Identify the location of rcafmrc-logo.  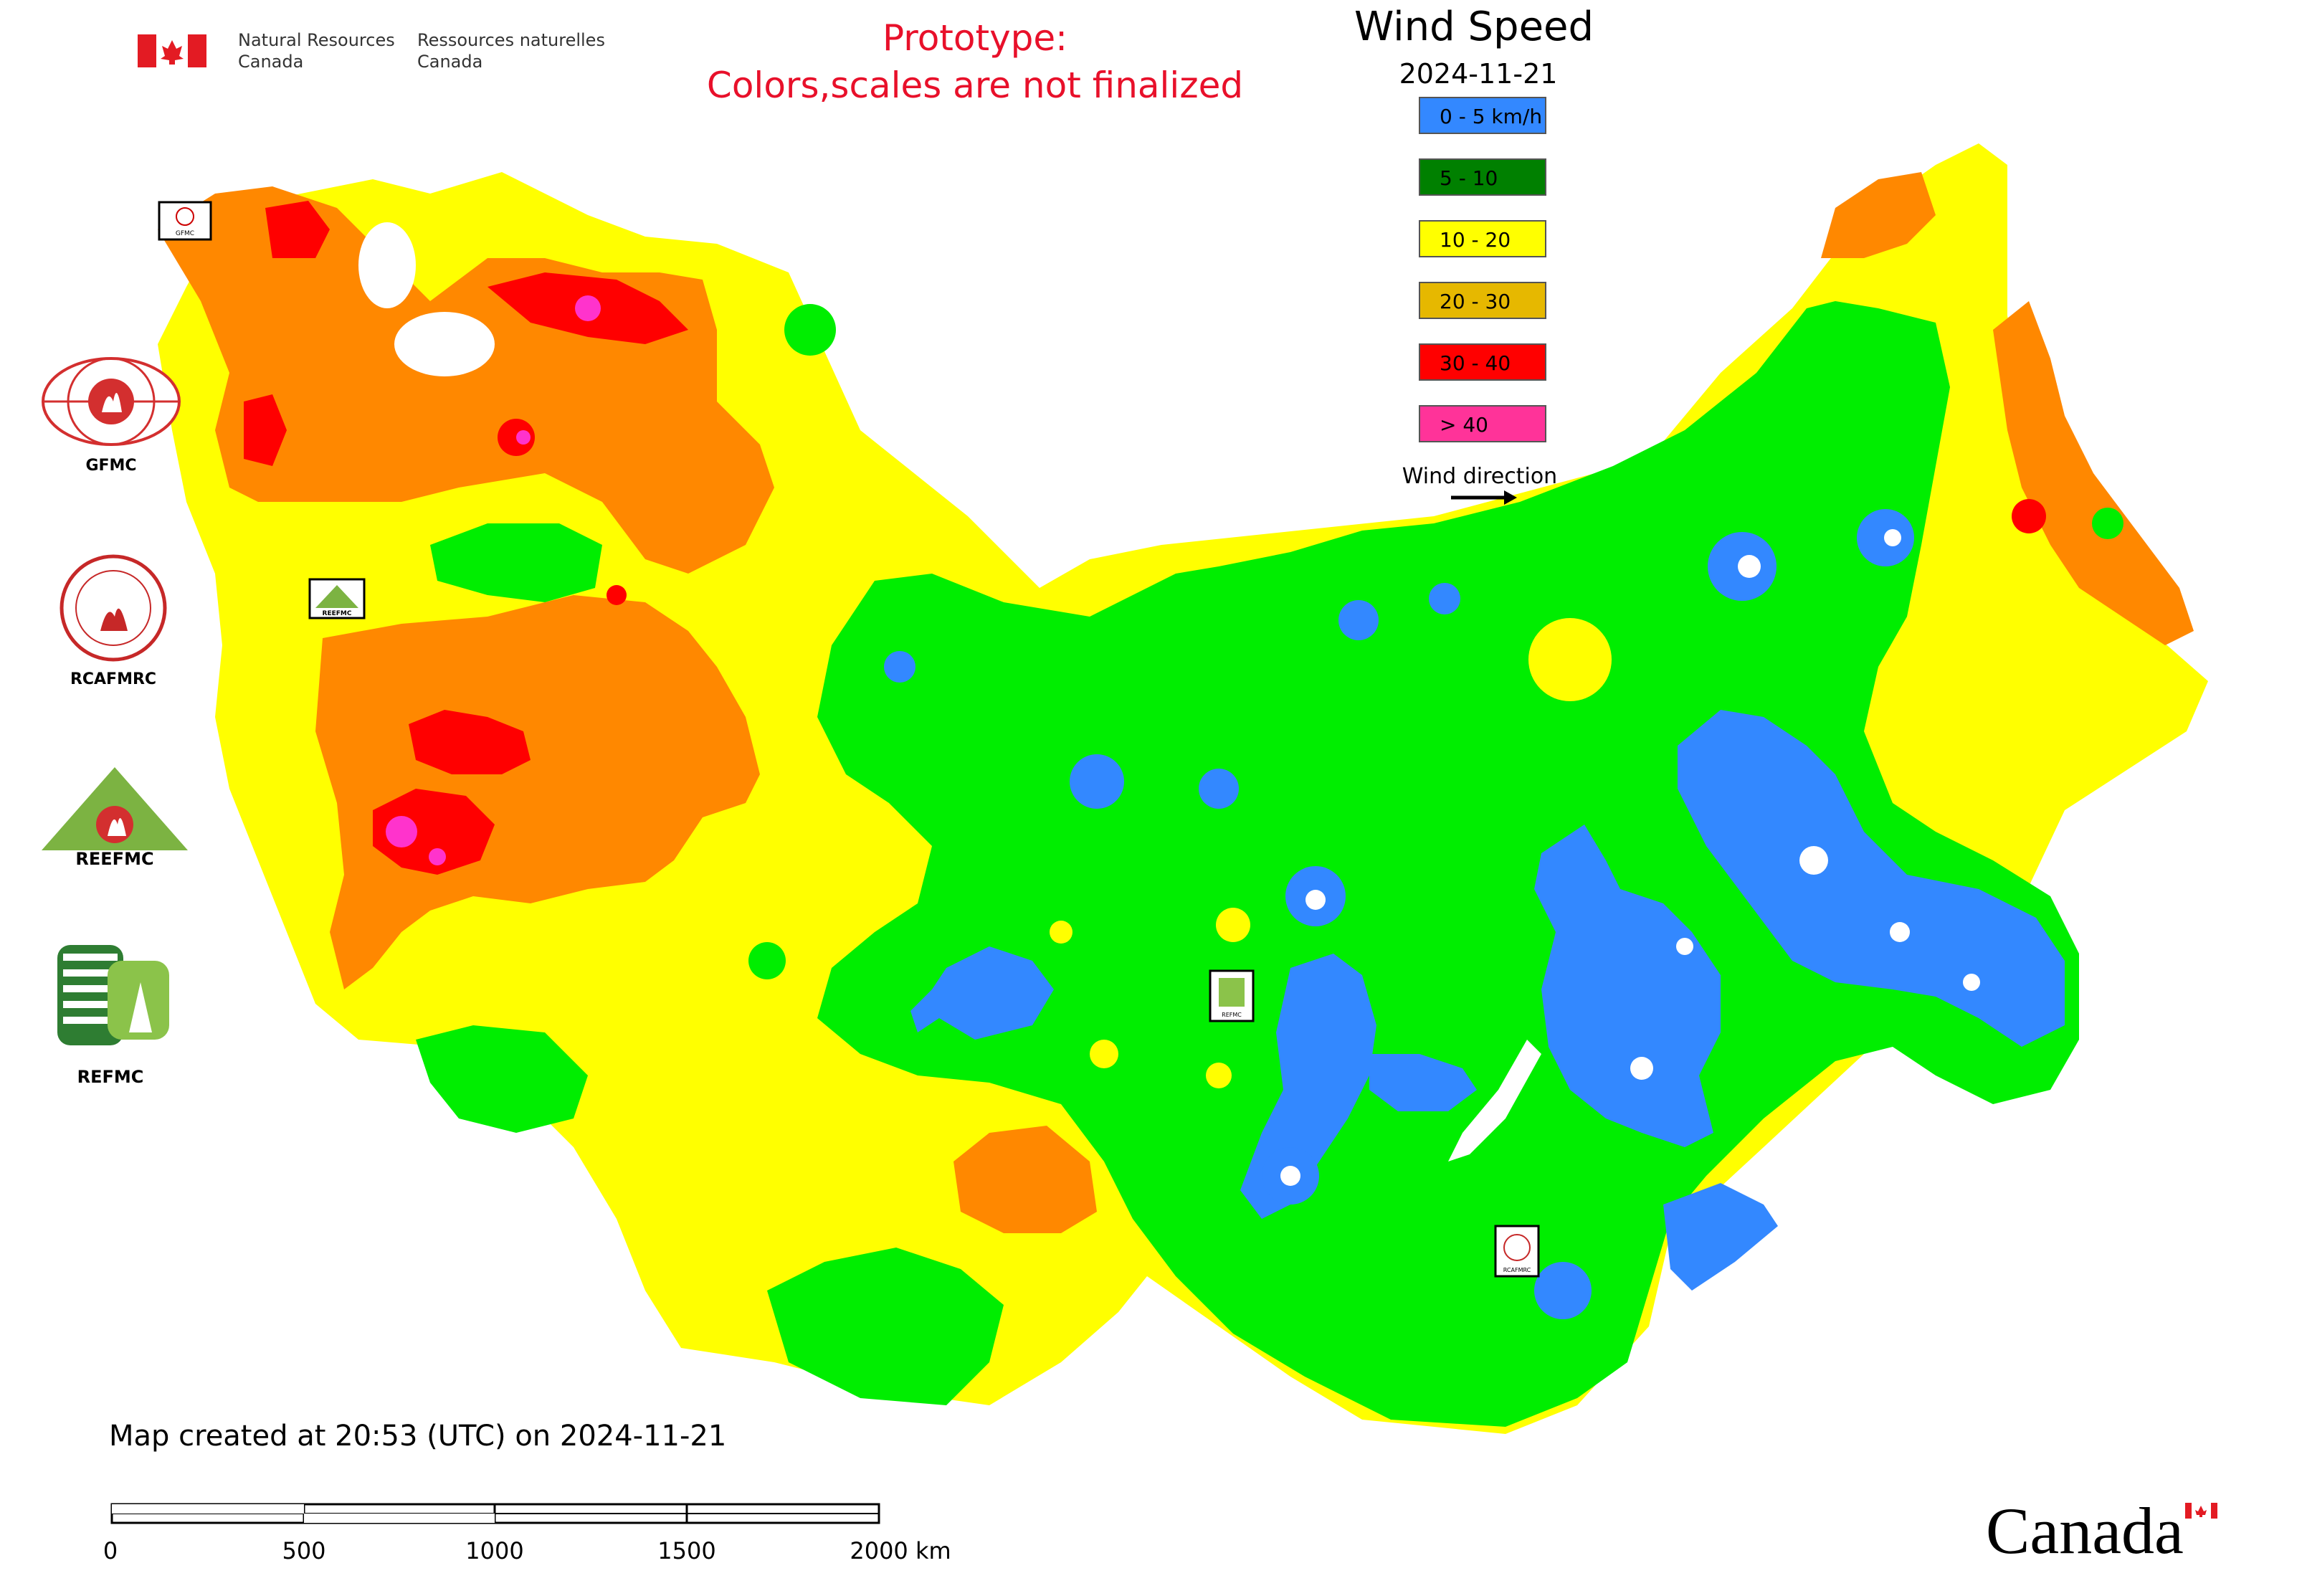
(113, 608).